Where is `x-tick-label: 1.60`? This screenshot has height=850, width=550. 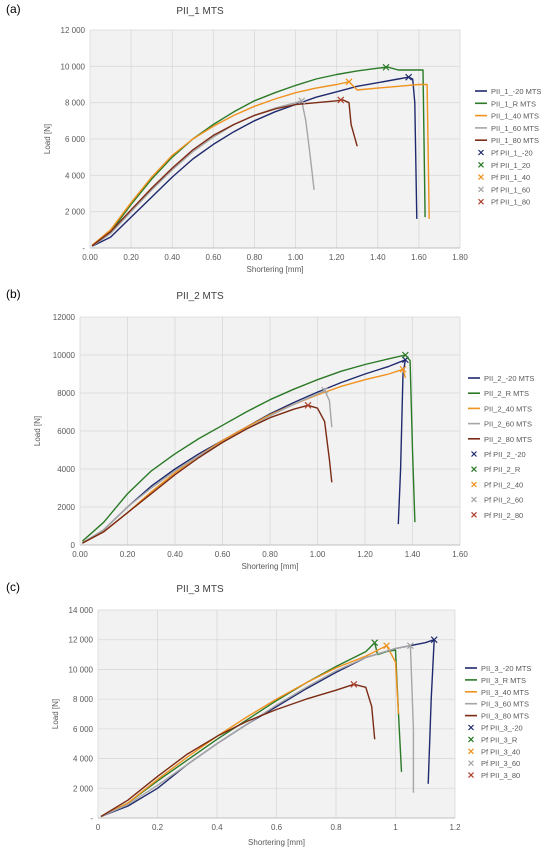
x-tick-label: 1.60 is located at coordinates (419, 257).